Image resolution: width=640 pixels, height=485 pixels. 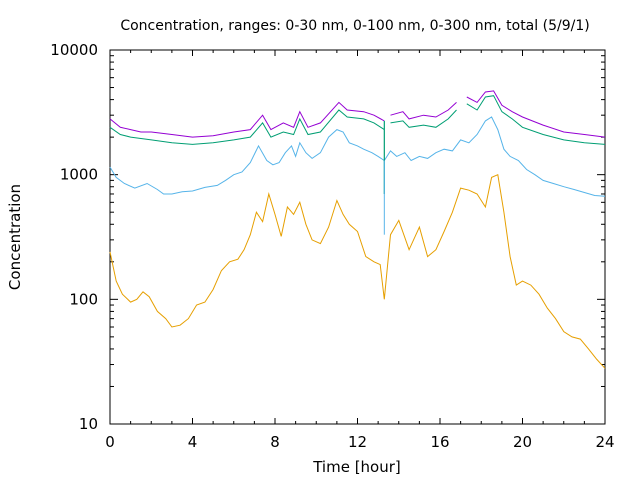 What do you see at coordinates (193, 442) in the screenshot?
I see `x-tick-label: 4` at bounding box center [193, 442].